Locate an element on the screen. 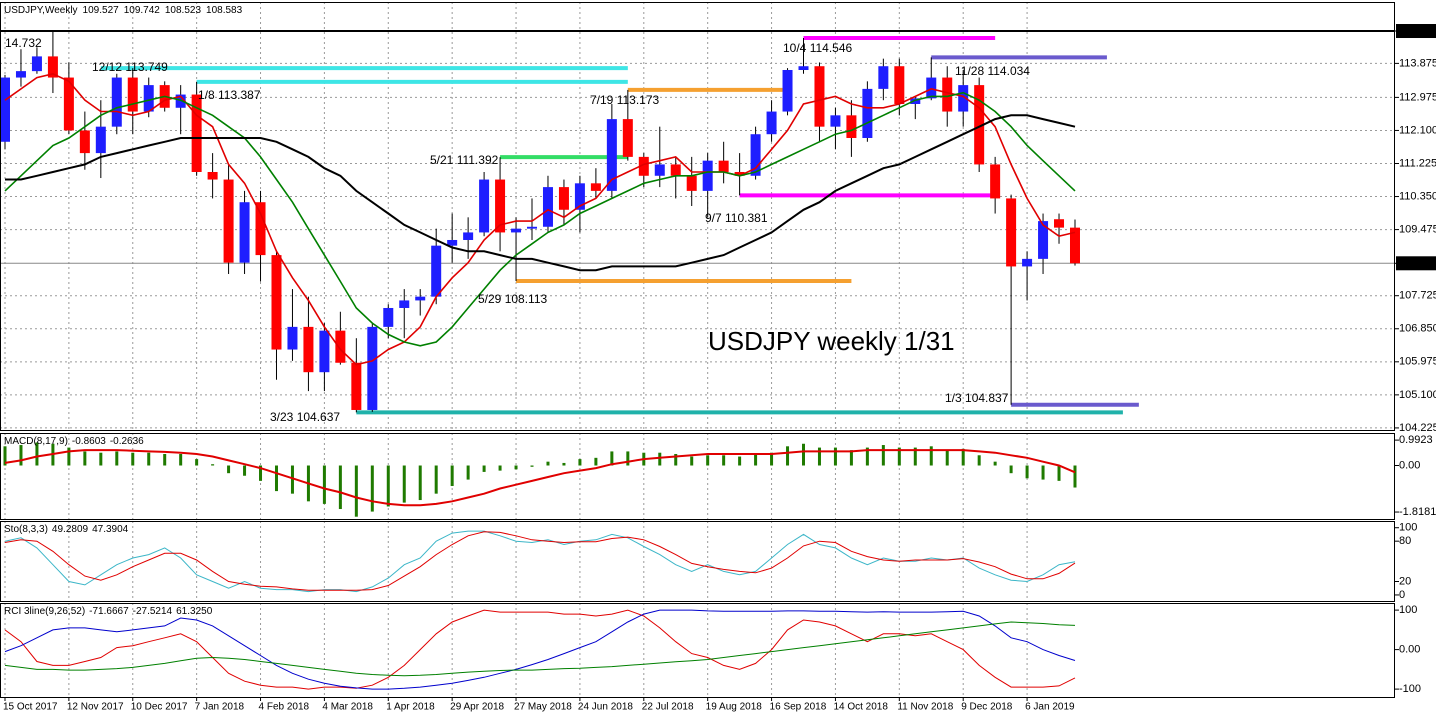  indicator-value: -0.8603 is located at coordinates (89, 441).